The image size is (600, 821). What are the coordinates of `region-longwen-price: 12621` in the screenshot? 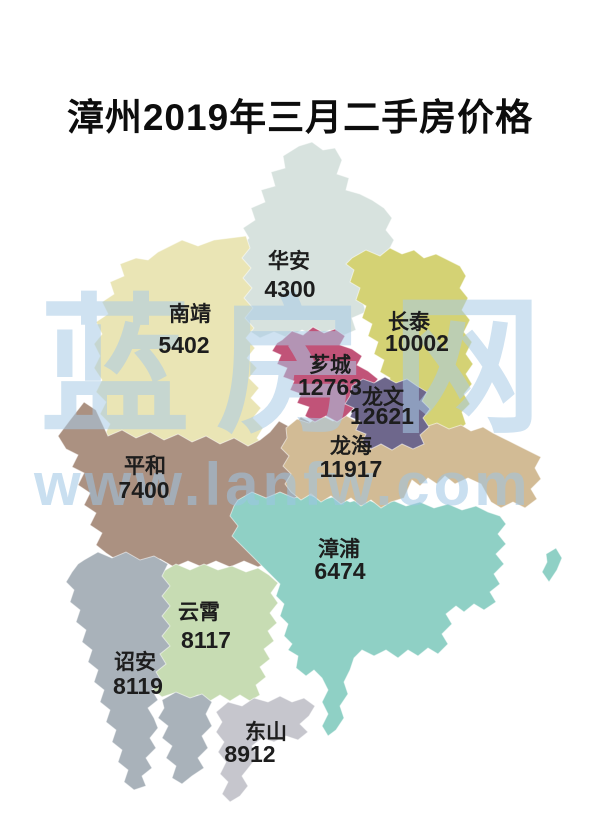 It's located at (382, 416).